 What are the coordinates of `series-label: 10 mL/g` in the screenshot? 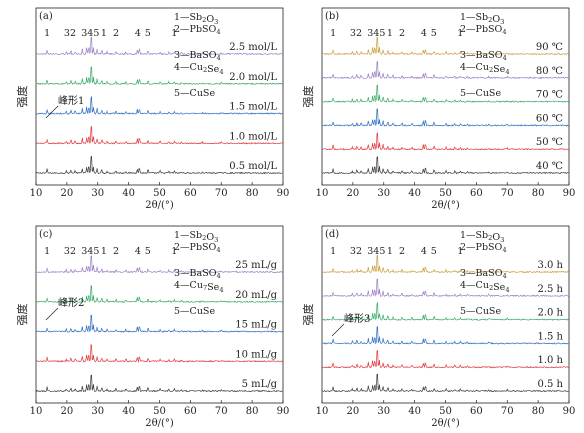 It's located at (256, 354).